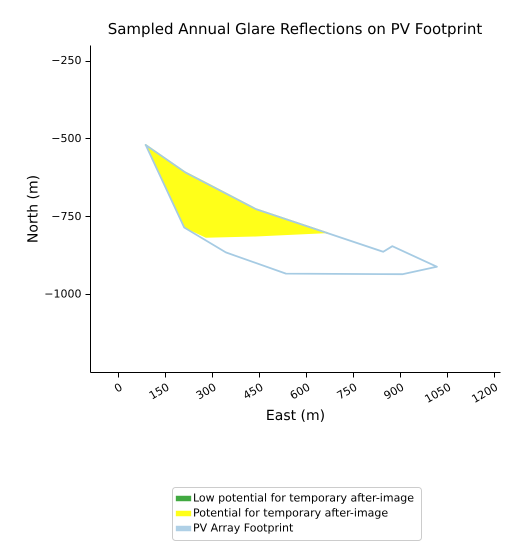 This screenshot has width=521, height=552. What do you see at coordinates (66, 216) in the screenshot?
I see `y-tick-label: −750` at bounding box center [66, 216].